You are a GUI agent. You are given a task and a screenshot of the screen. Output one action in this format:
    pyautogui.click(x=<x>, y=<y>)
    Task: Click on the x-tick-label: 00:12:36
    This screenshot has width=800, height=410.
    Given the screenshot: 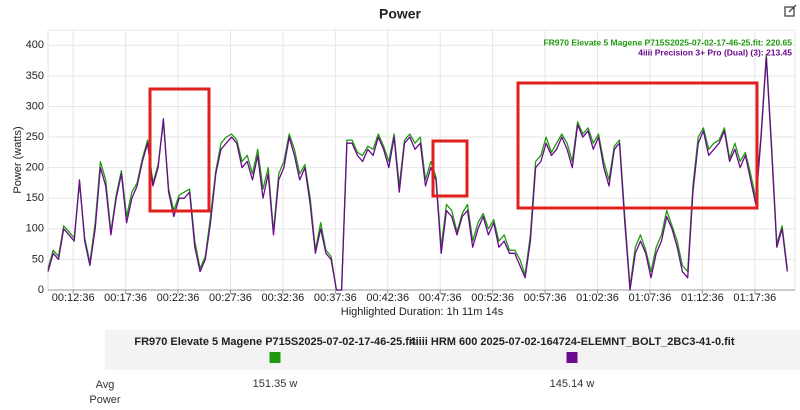 What is the action you would take?
    pyautogui.click(x=73, y=298)
    